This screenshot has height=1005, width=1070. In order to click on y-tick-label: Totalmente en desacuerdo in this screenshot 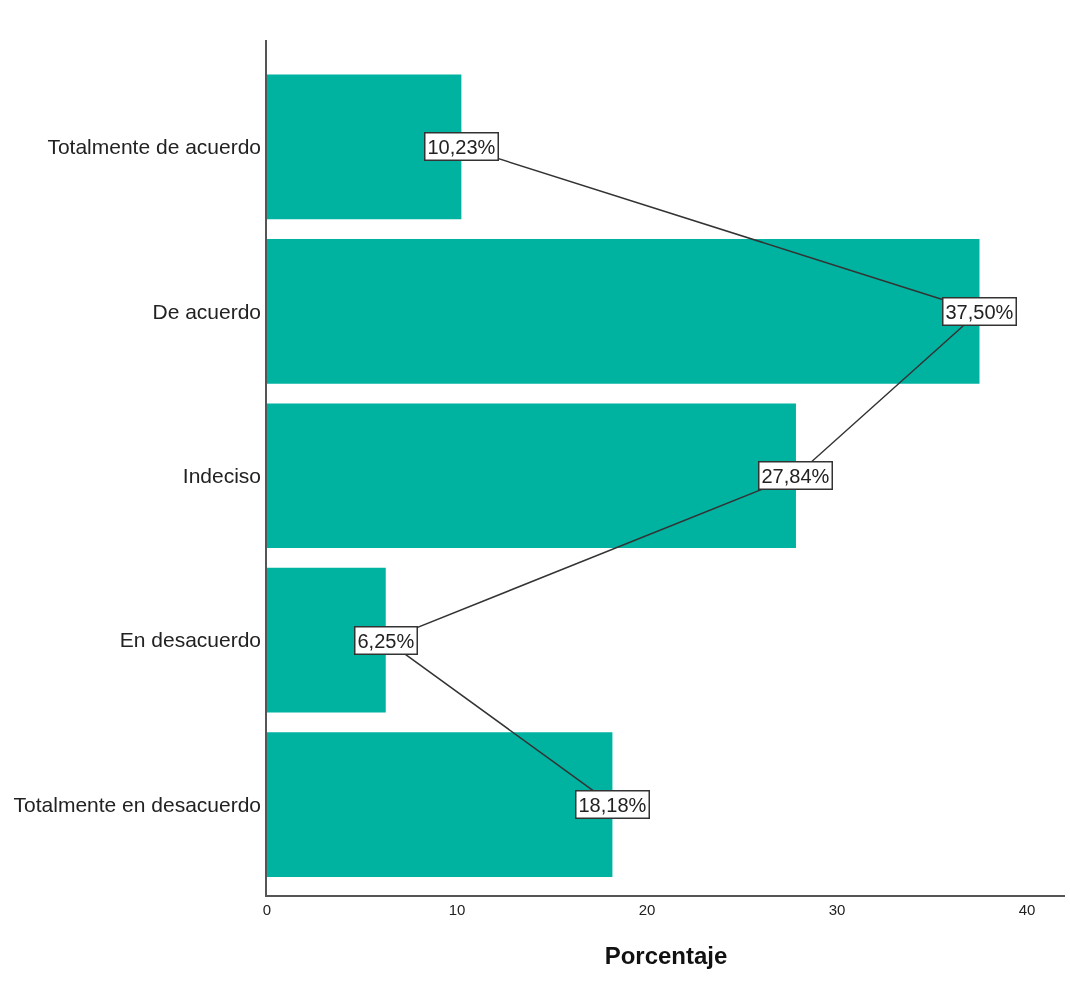, I will do `click(137, 804)`.